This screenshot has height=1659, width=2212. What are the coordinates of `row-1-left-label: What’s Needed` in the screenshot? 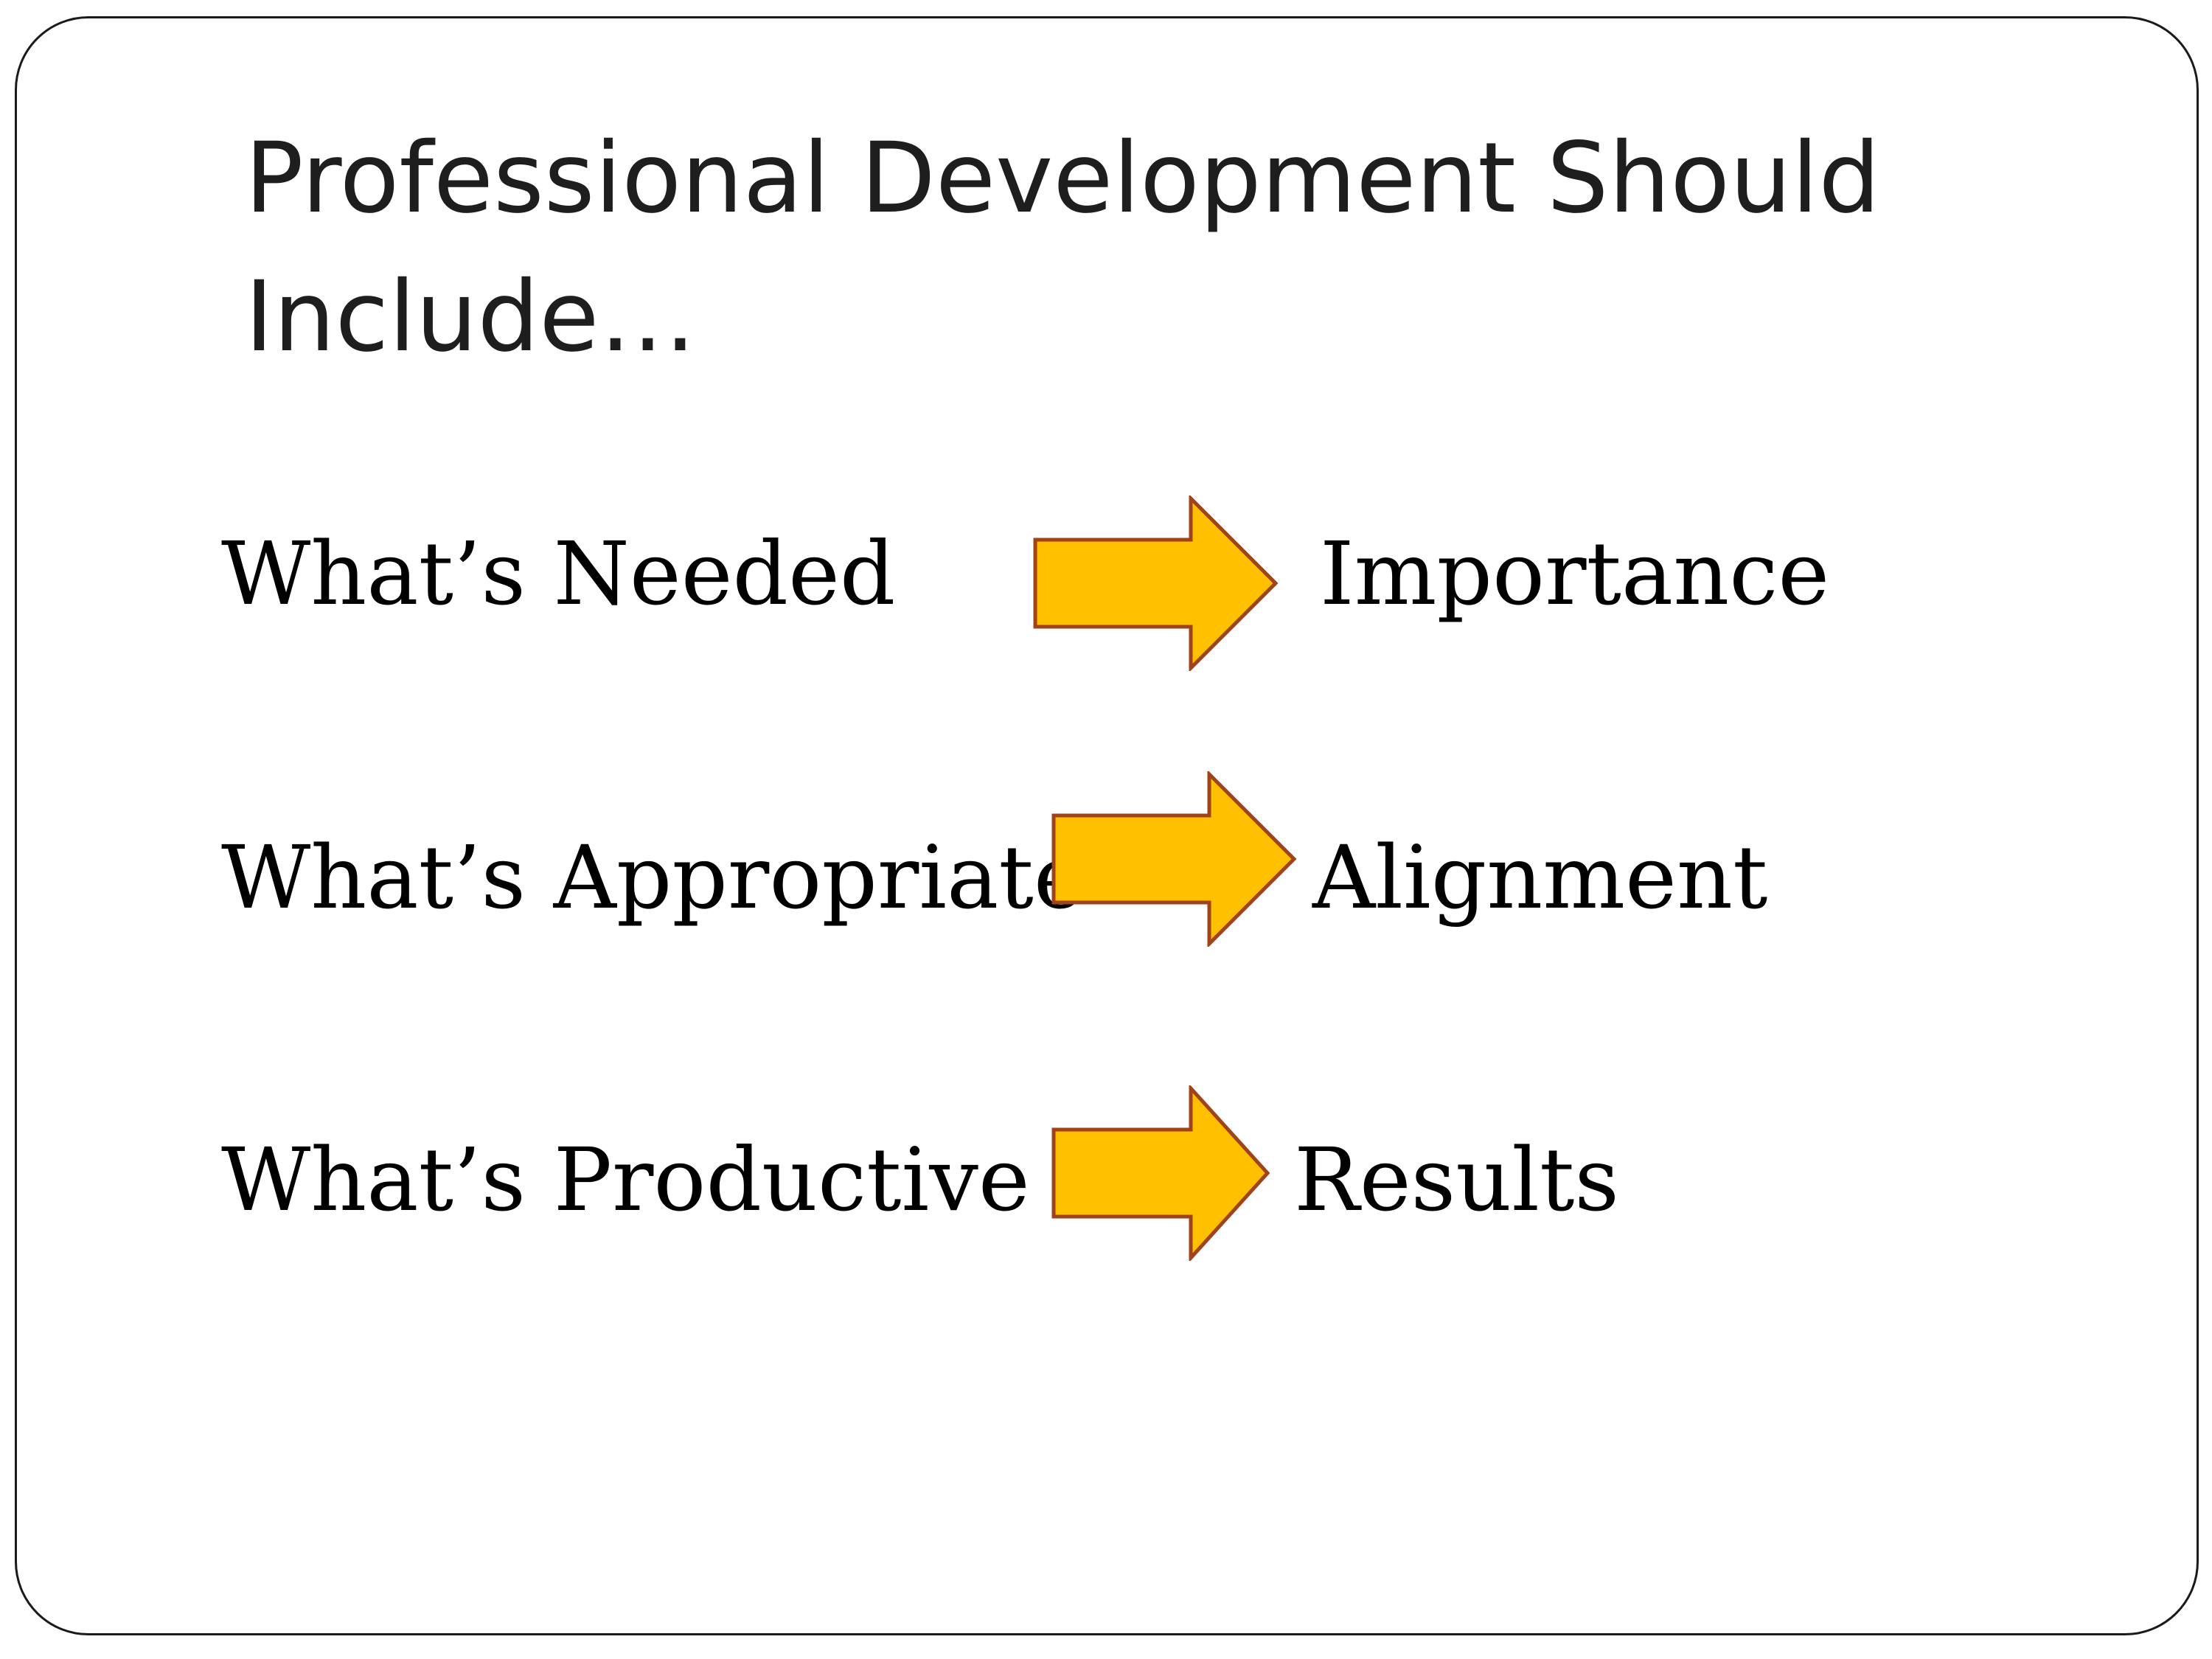 It's located at (558, 574).